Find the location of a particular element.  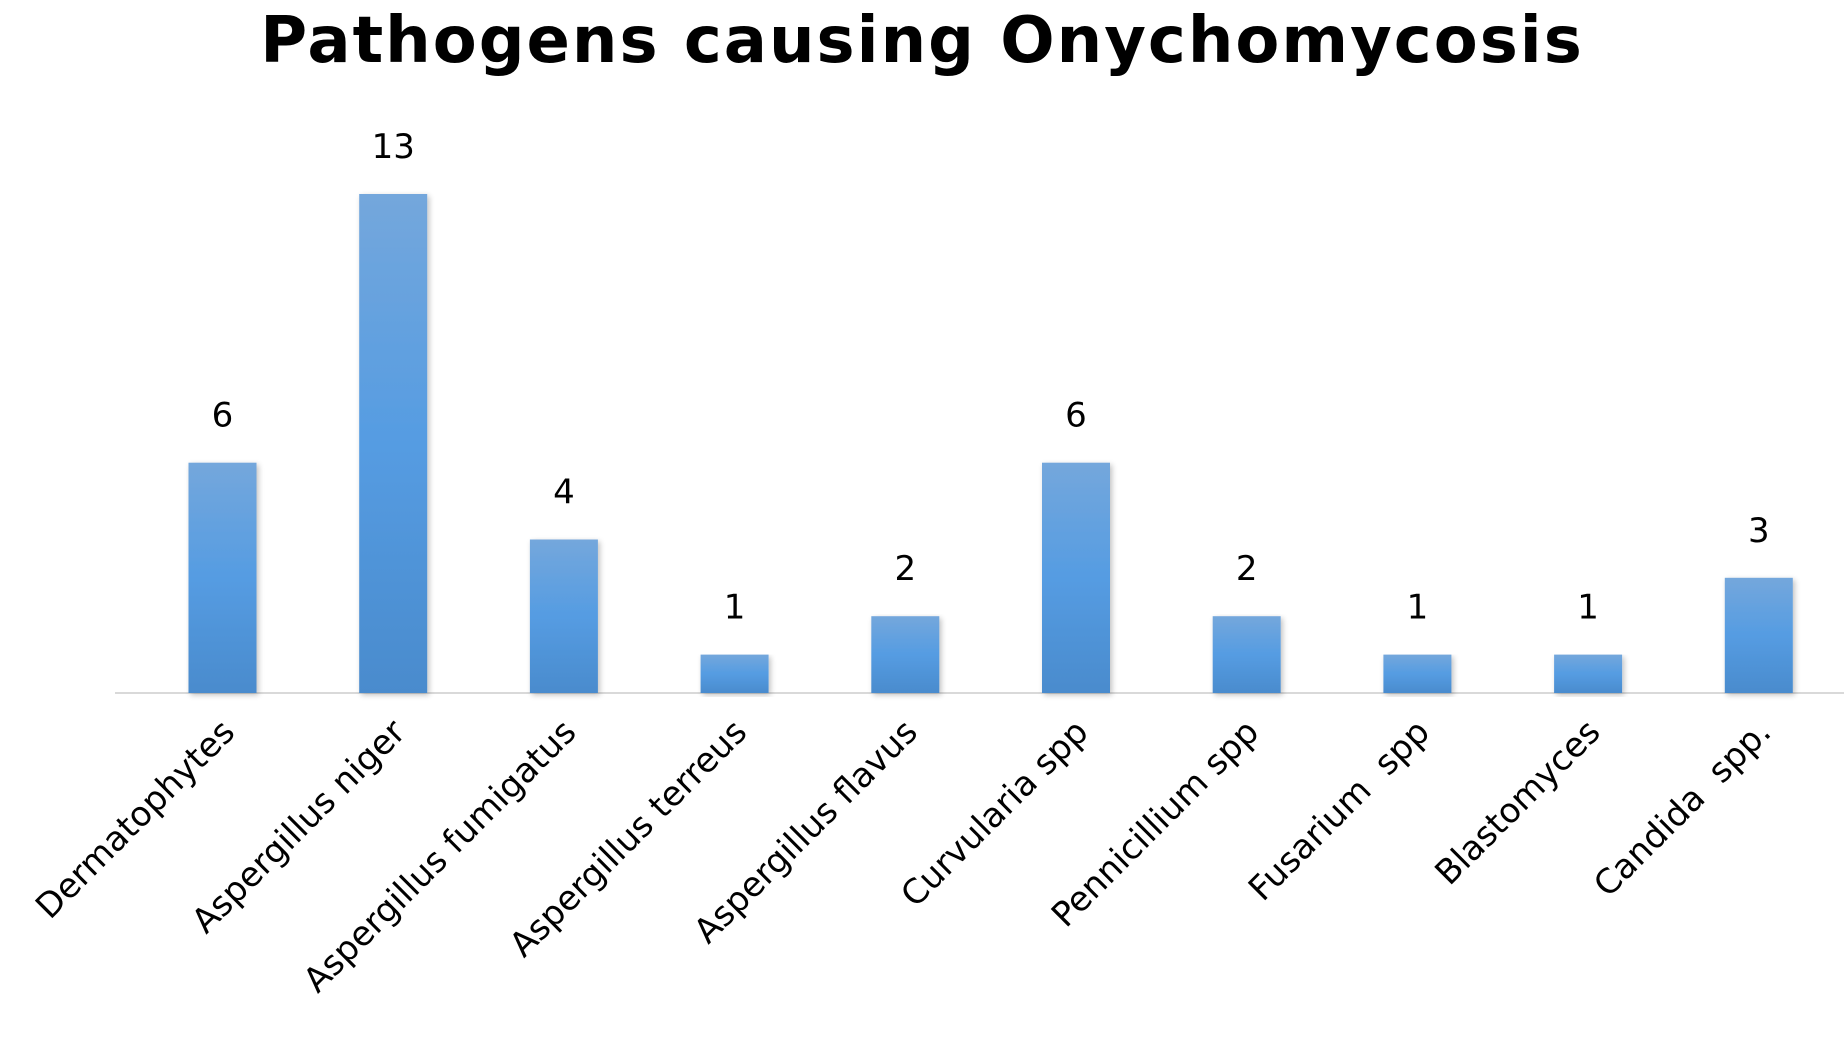

bar-dermatophytes is located at coordinates (222, 577).